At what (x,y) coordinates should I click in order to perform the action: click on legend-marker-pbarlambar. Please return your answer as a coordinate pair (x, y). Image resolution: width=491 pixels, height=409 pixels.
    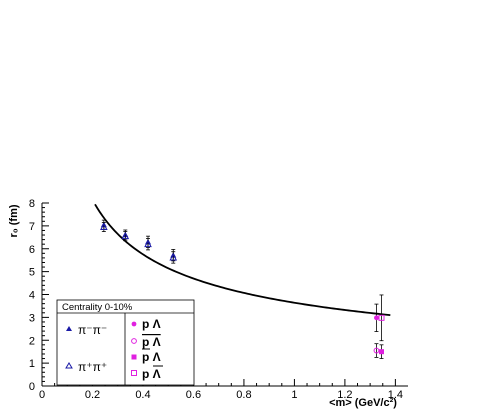
    Looking at the image, I should click on (134, 341).